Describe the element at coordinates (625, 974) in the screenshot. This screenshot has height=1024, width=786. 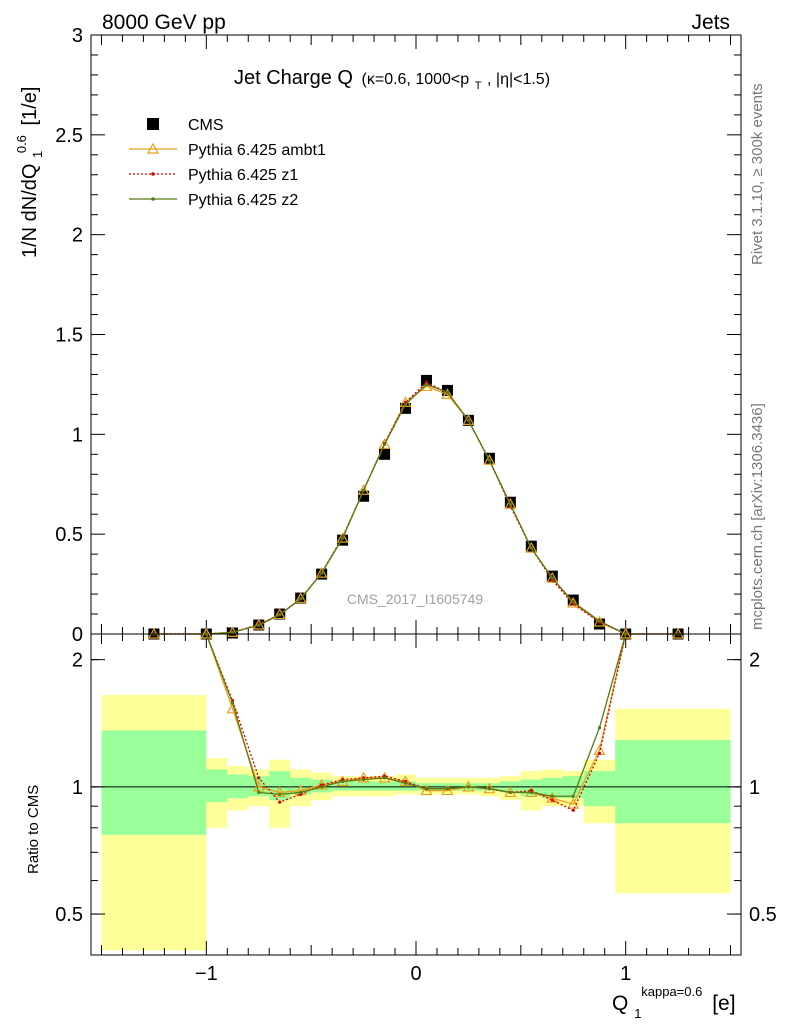
I see `ratio-xtick-label-2: 1` at that location.